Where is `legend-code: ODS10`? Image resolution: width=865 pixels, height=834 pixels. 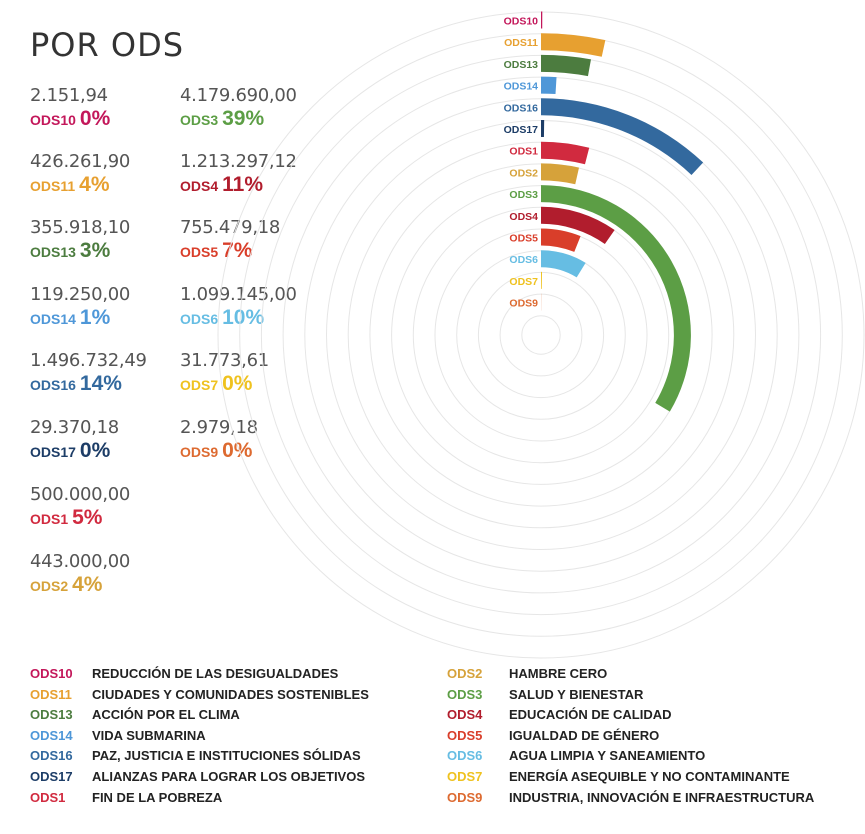
legend-code: ODS10 is located at coordinates (51, 673).